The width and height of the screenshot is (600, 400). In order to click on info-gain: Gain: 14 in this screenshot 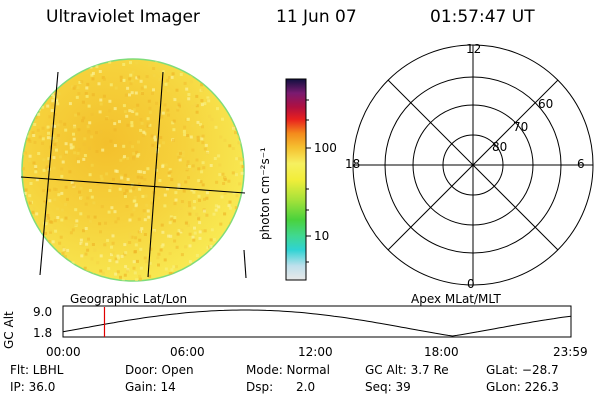, I will do `click(150, 387)`.